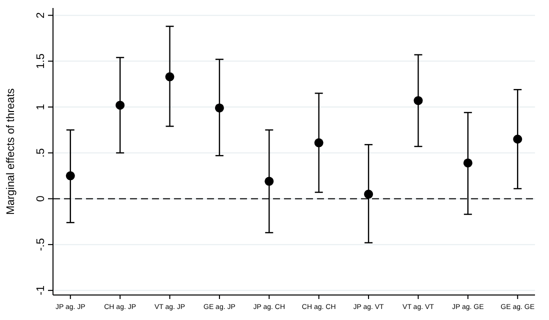 The width and height of the screenshot is (549, 320). I want to click on y-axis-title: Marginal effects of threats, so click(11, 151).